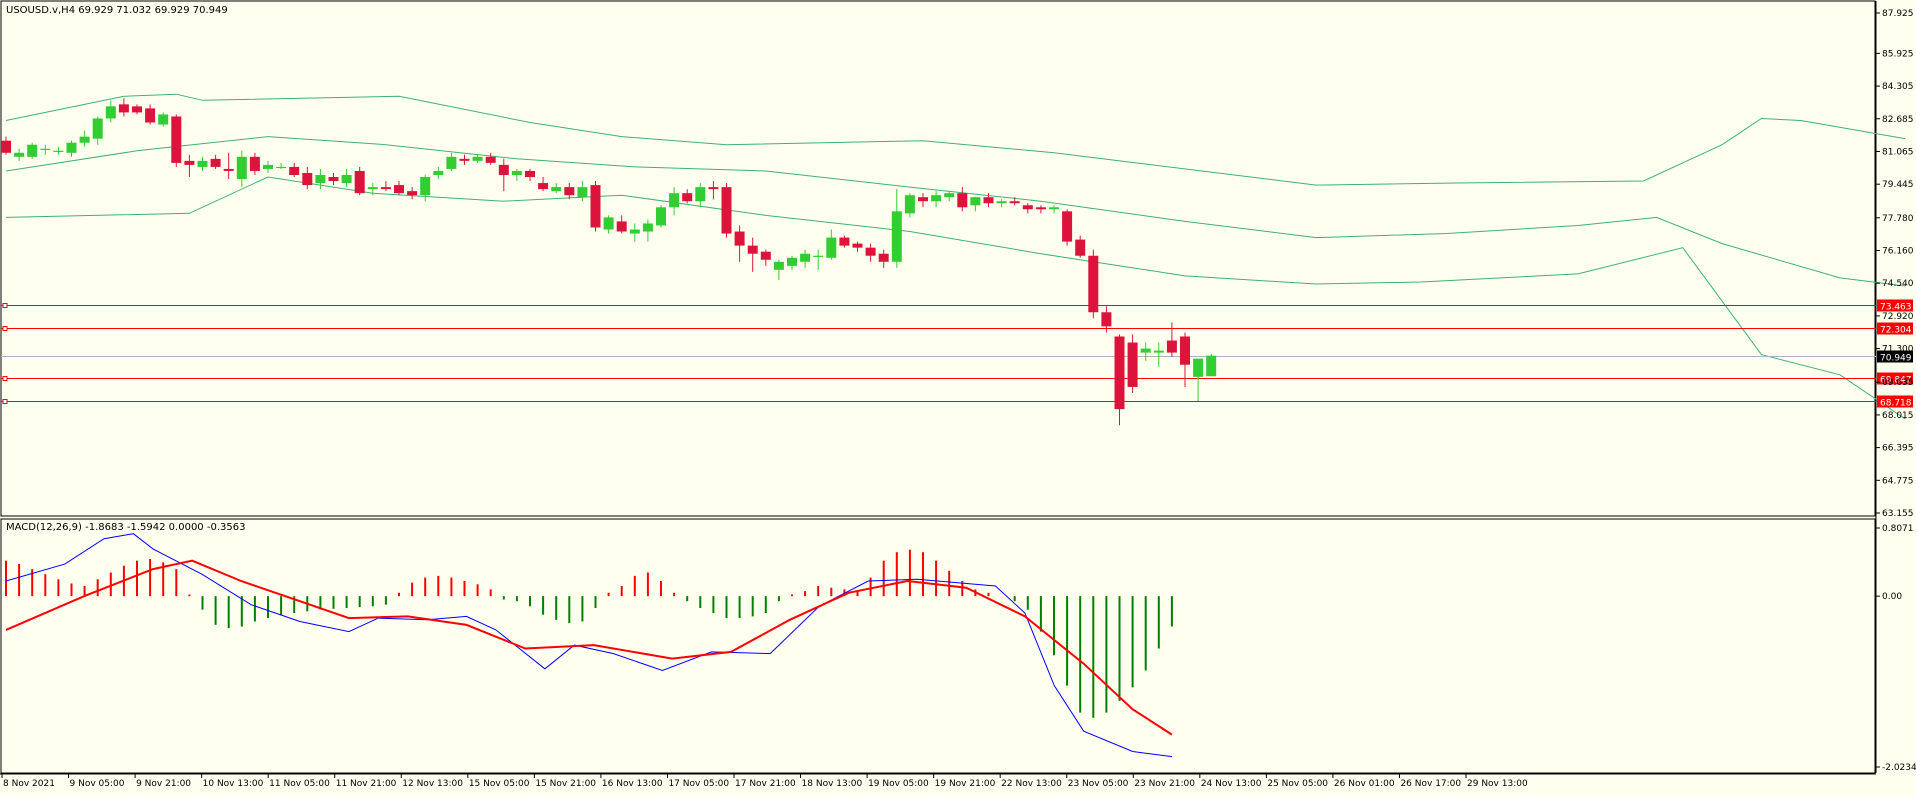  Describe the element at coordinates (957, 354) in the screenshot. I see `horizontal-level-lines: 73.463 72.304 69.847 68.718 70.949` at that location.